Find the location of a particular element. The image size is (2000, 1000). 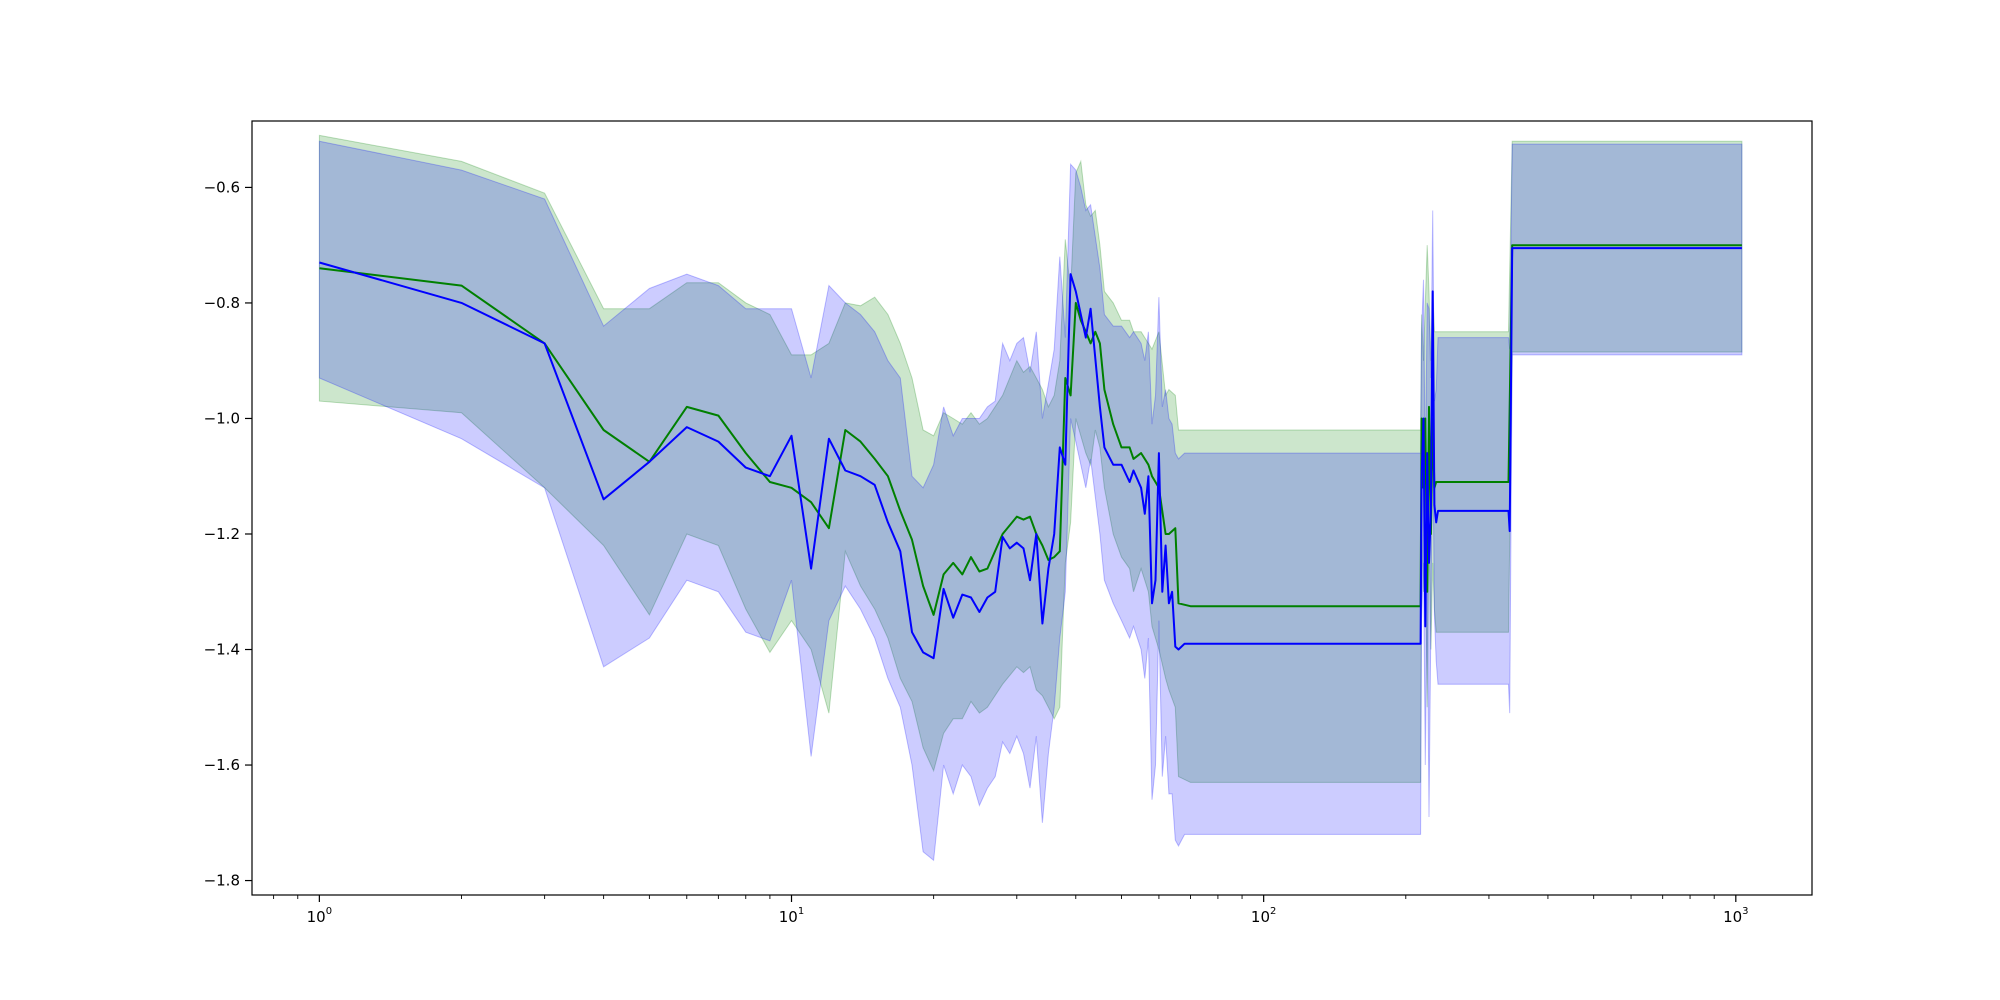

y-tick-label-5: −1.6 is located at coordinates (222, 765).